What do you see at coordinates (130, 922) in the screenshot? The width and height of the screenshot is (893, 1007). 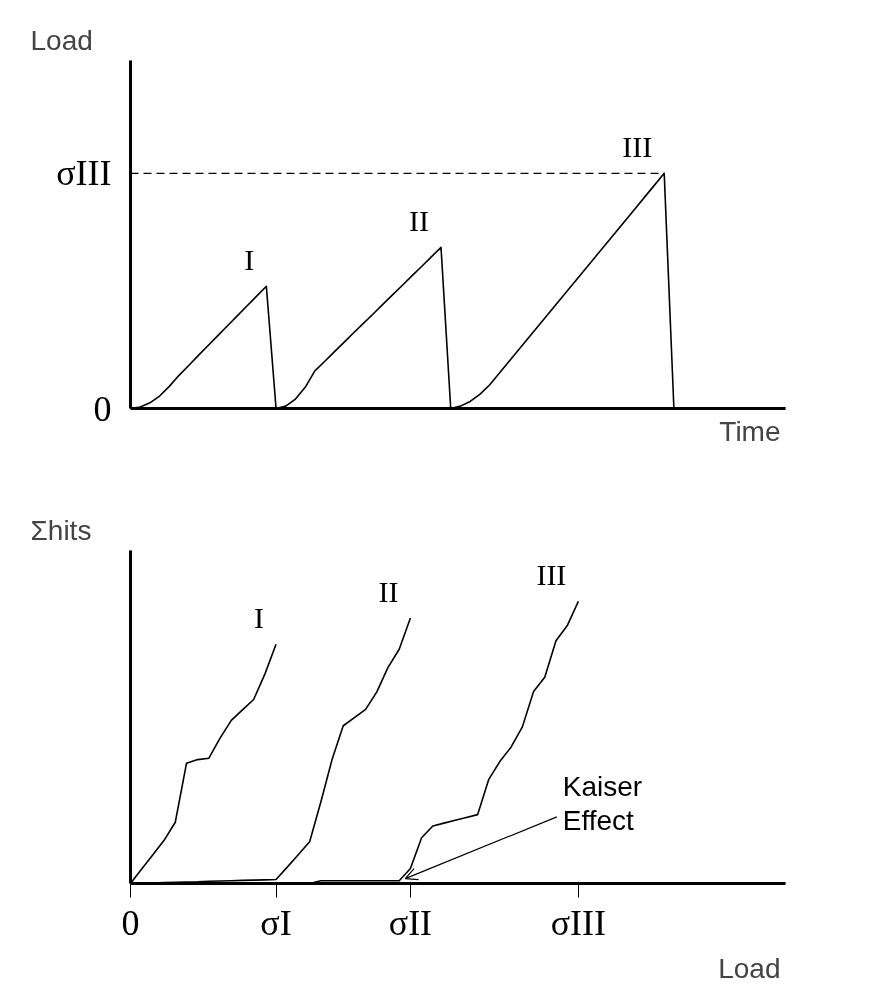 I see `x-tick-label: 0` at bounding box center [130, 922].